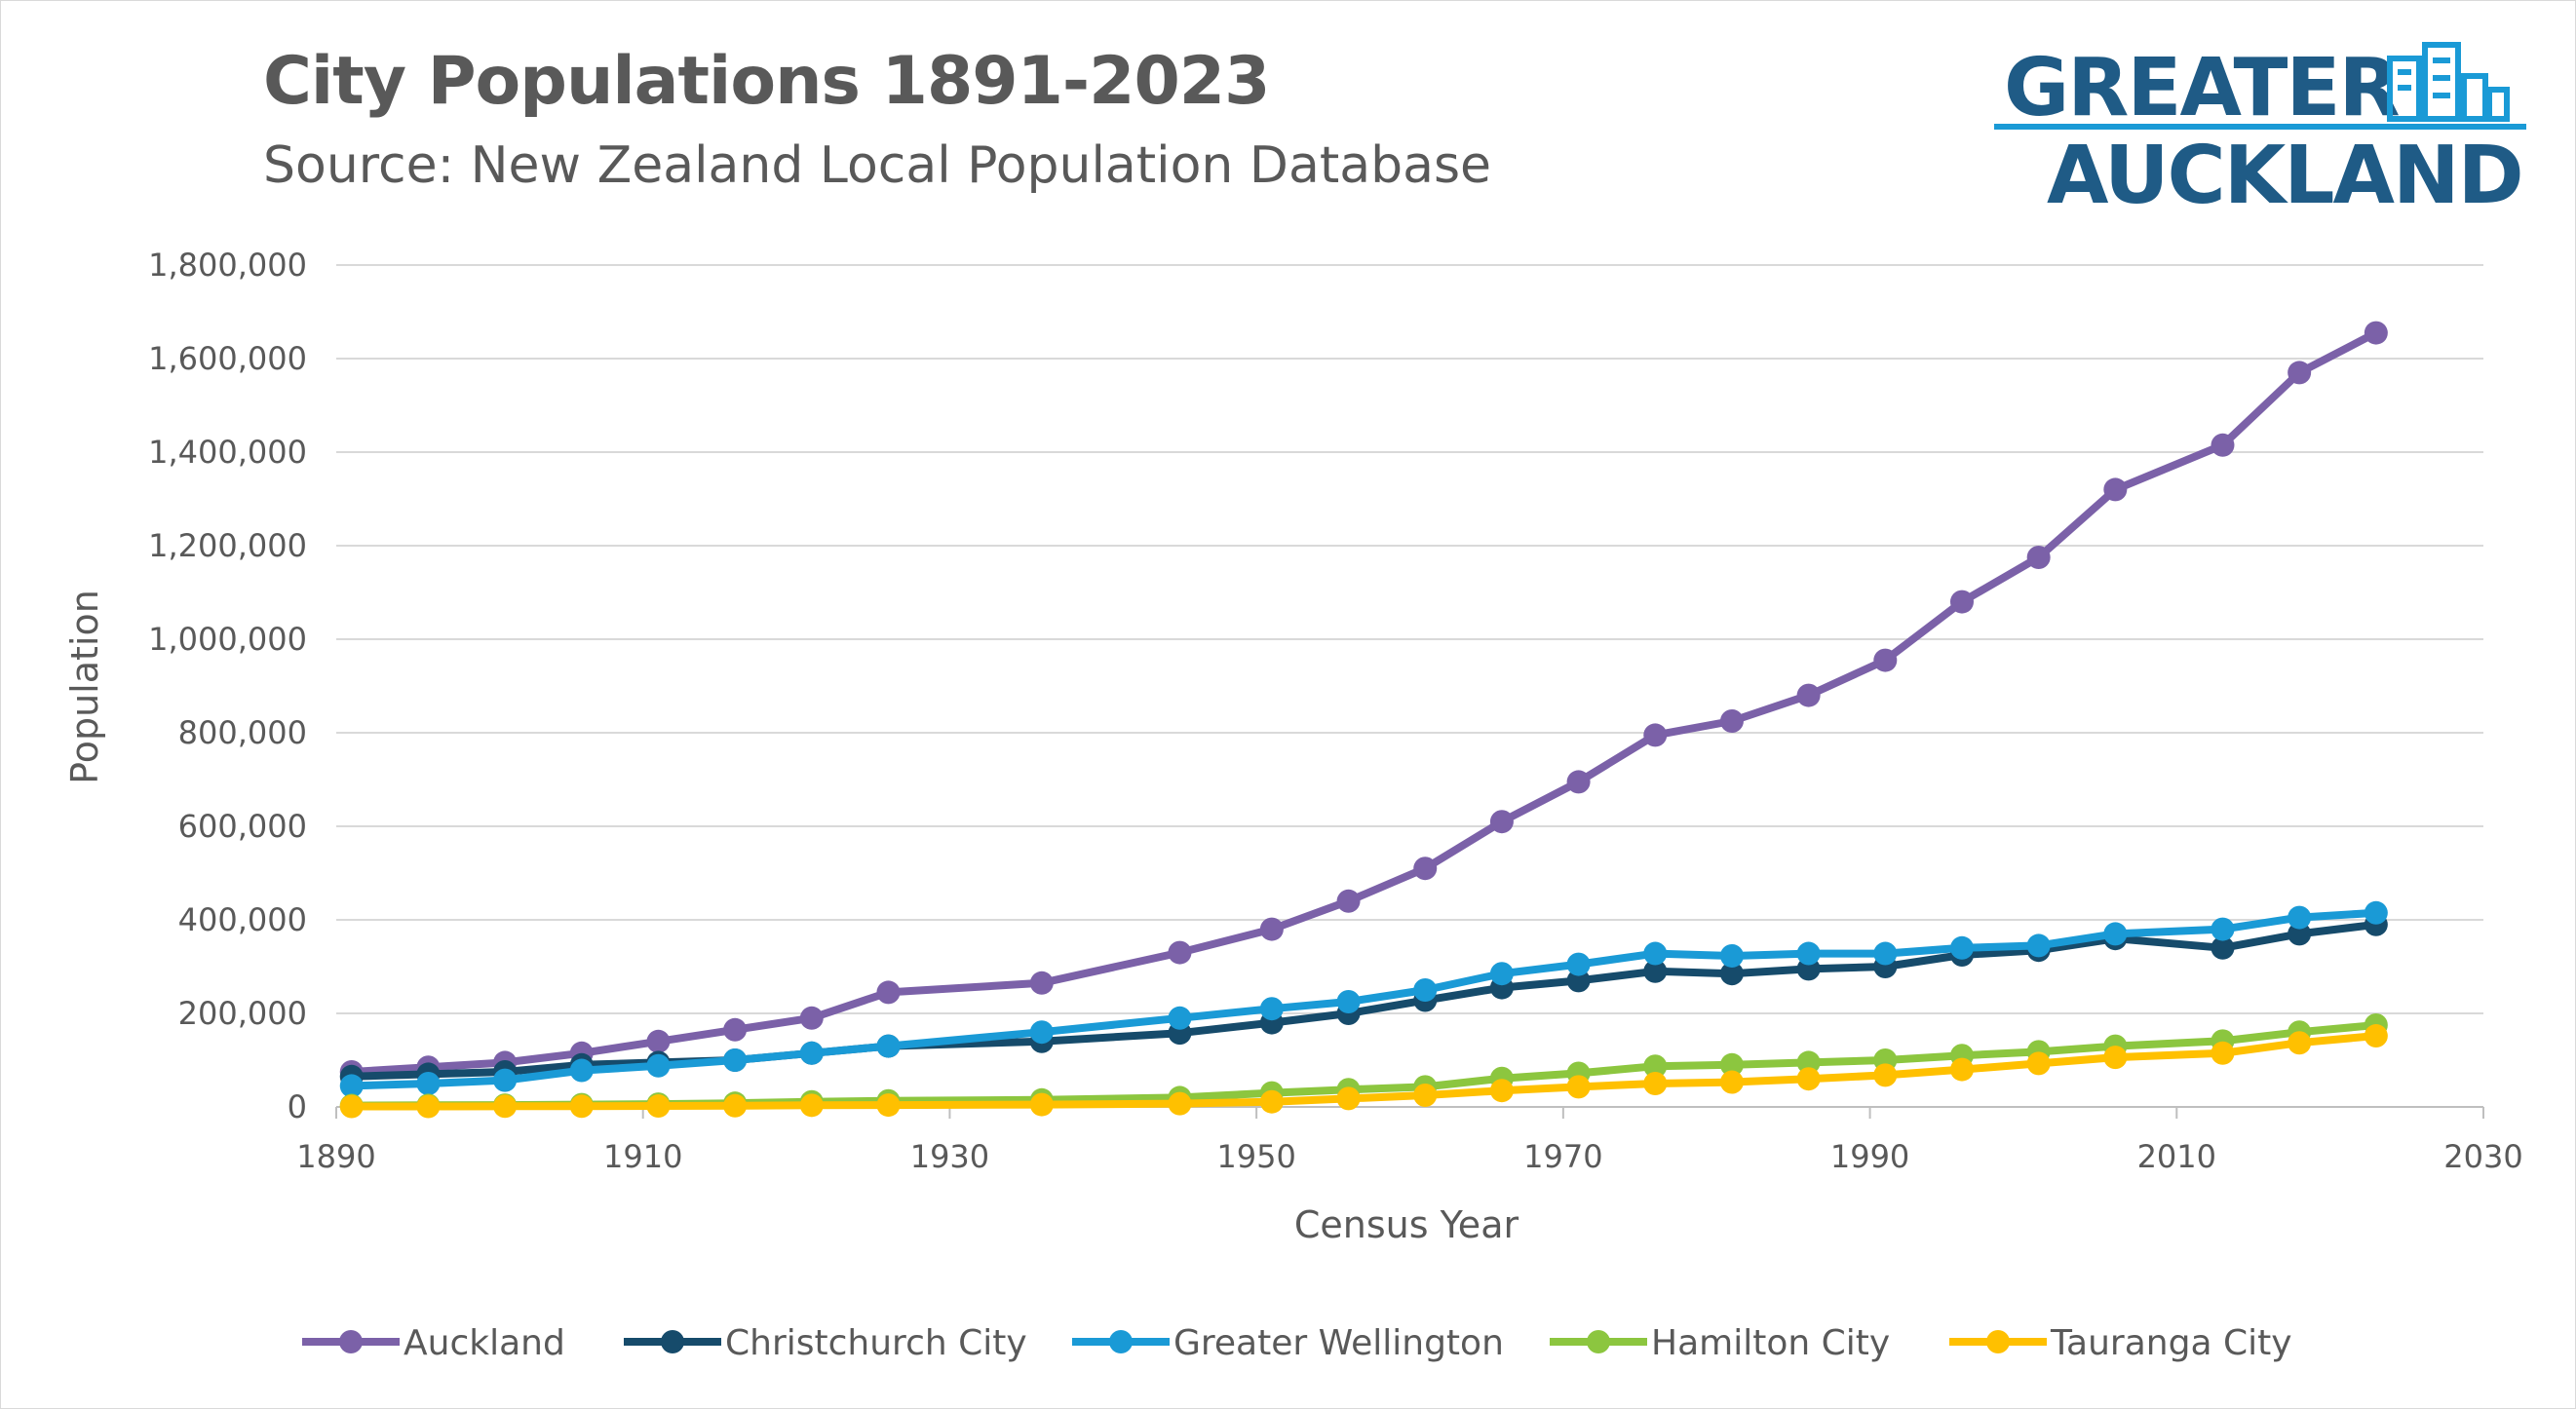 The height and width of the screenshot is (1409, 2576). I want to click on logo-text-greater: GREATER, so click(2202, 88).